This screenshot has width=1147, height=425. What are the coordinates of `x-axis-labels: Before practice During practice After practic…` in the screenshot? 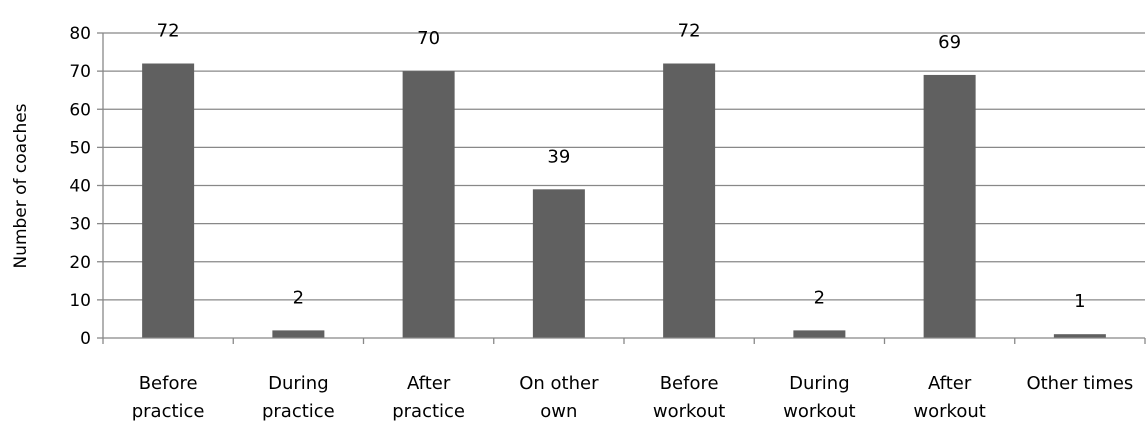 It's located at (633, 397).